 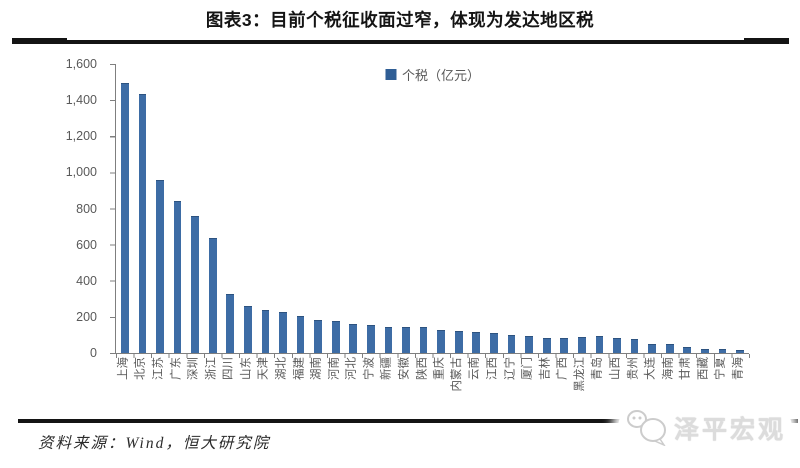 I want to click on x-label-slot: 北京, so click(x=142, y=388).